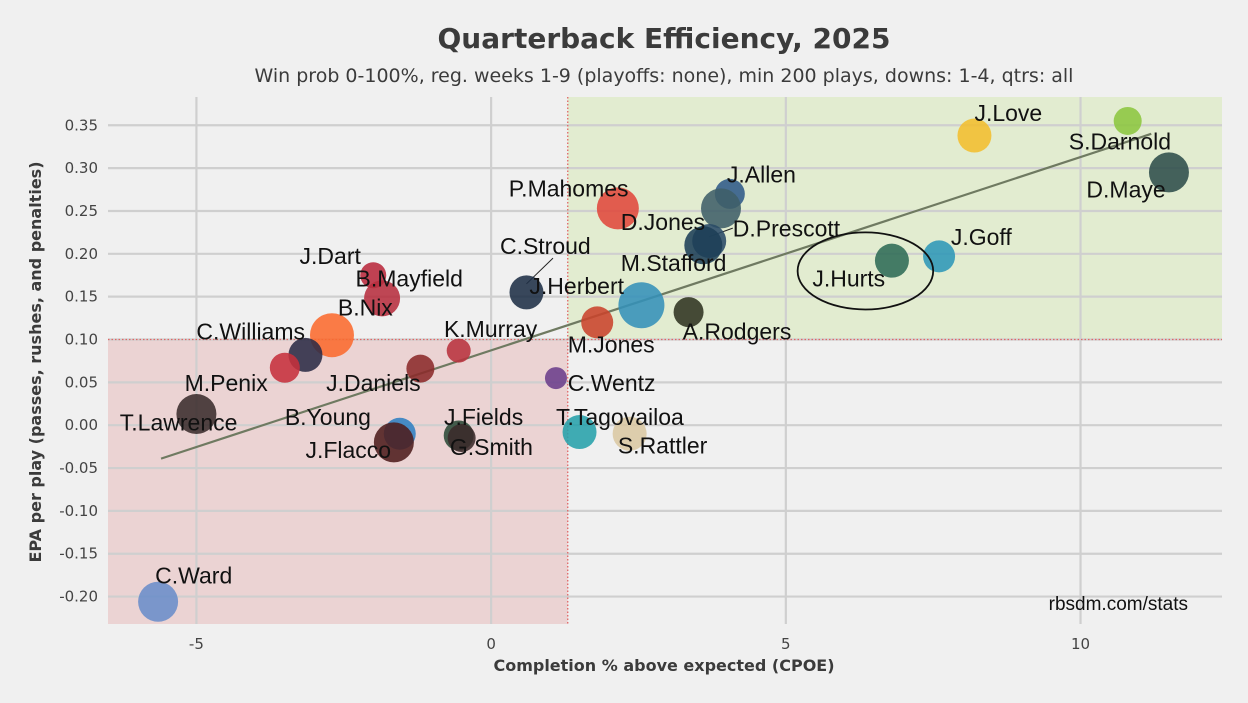 Image resolution: width=1248 pixels, height=703 pixels. What do you see at coordinates (617, 208) in the screenshot?
I see `point-p-mahomes` at bounding box center [617, 208].